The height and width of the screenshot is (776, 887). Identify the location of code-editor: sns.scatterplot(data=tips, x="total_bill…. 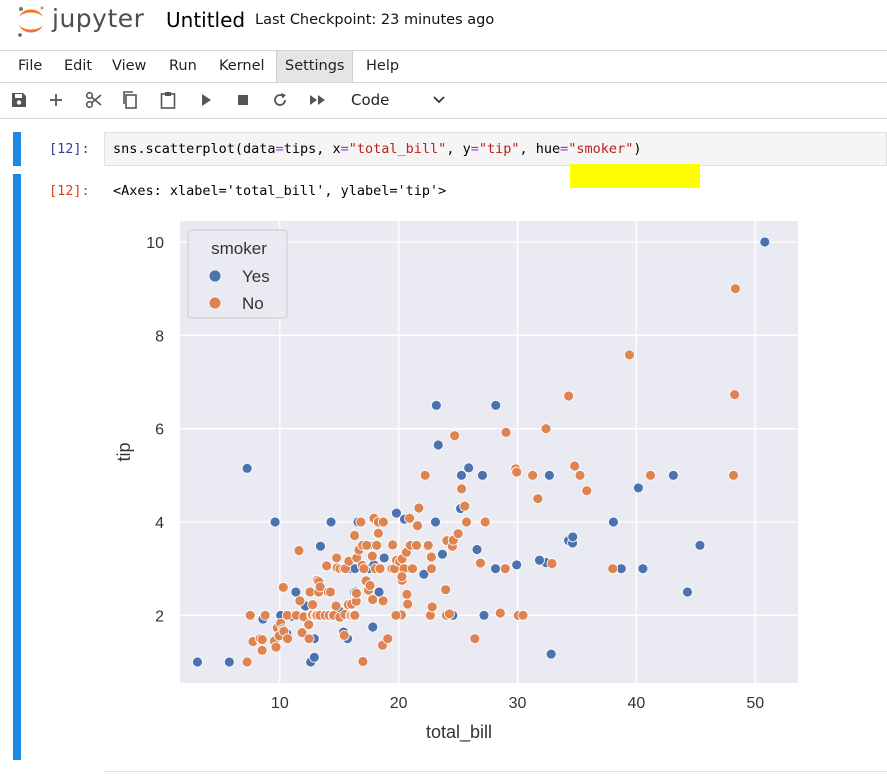
(495, 149).